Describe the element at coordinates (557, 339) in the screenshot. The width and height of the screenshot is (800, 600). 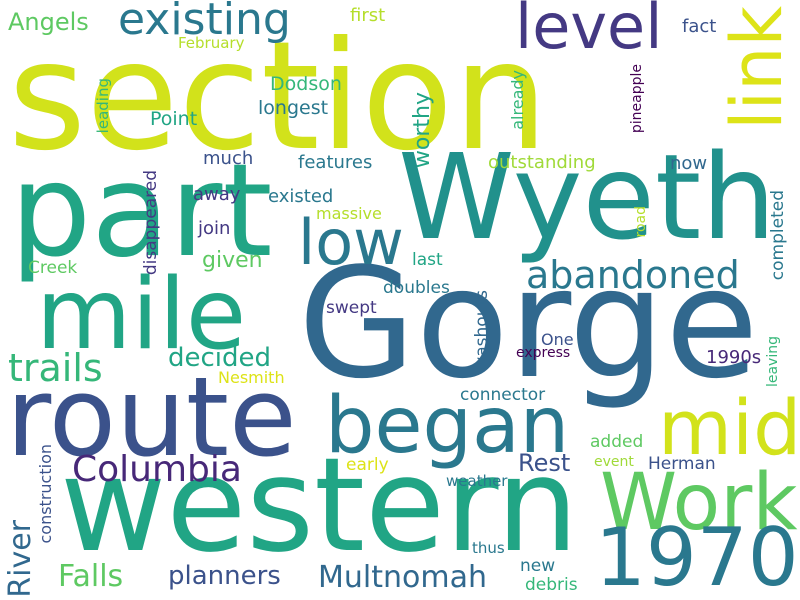
I see `word-one: One` at that location.